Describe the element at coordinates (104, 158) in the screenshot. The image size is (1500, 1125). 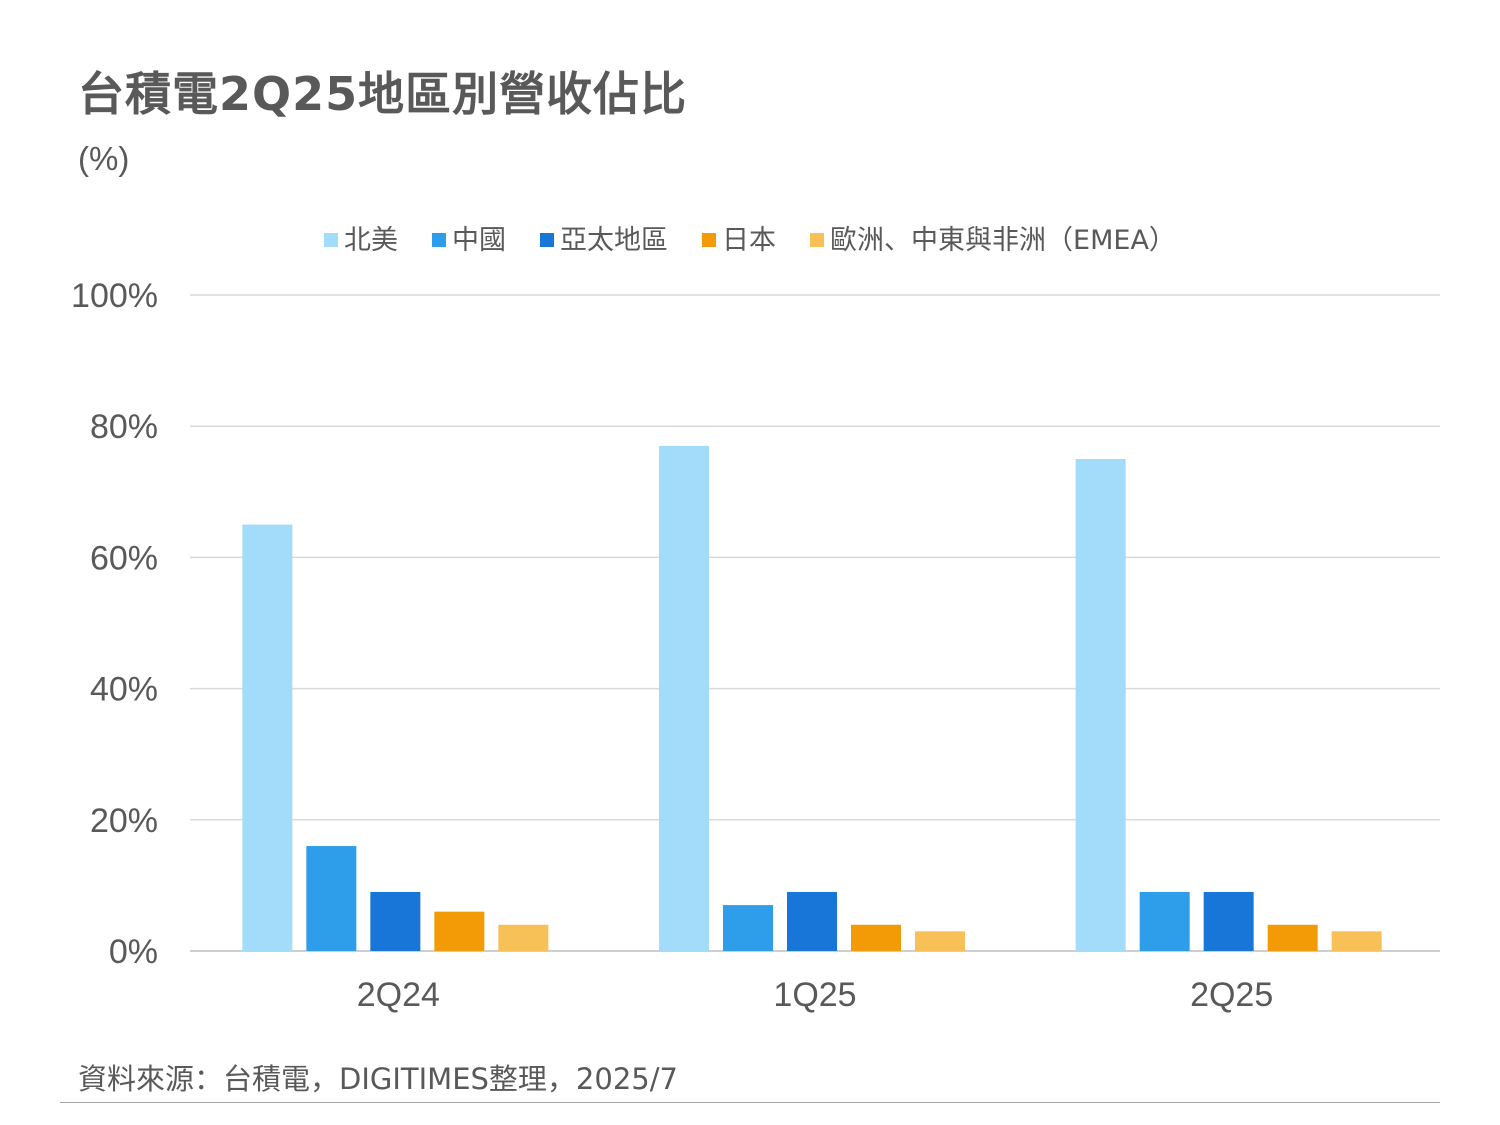
I see `unit-label: (%)` at that location.